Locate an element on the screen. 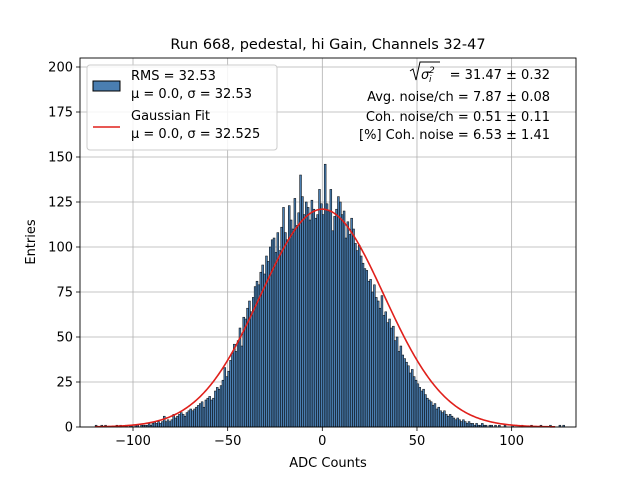 The height and width of the screenshot is (480, 640). y-axis-label: Entries is located at coordinates (31, 242).